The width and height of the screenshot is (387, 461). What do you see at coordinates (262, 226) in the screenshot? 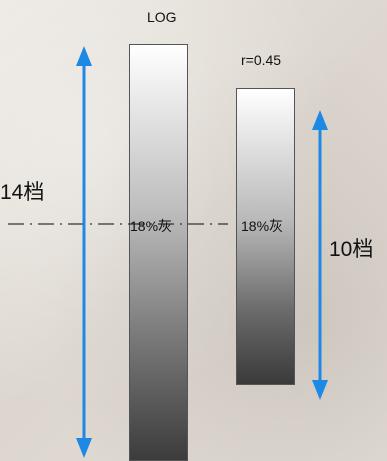
I see `gamma-gray-point-label: 18%灰` at bounding box center [262, 226].